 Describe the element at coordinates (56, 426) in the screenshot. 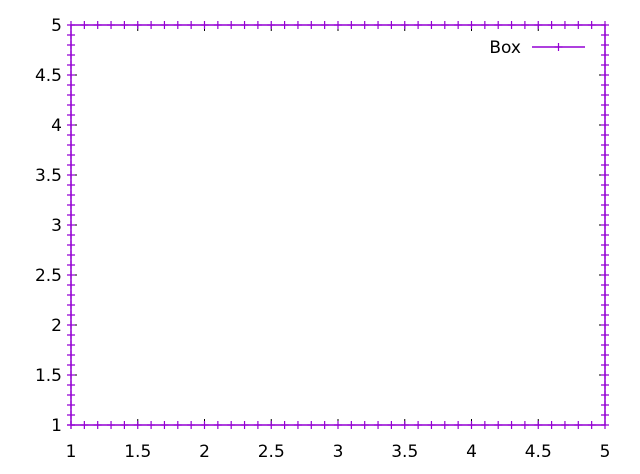

I see `y-tick-label: 1` at that location.